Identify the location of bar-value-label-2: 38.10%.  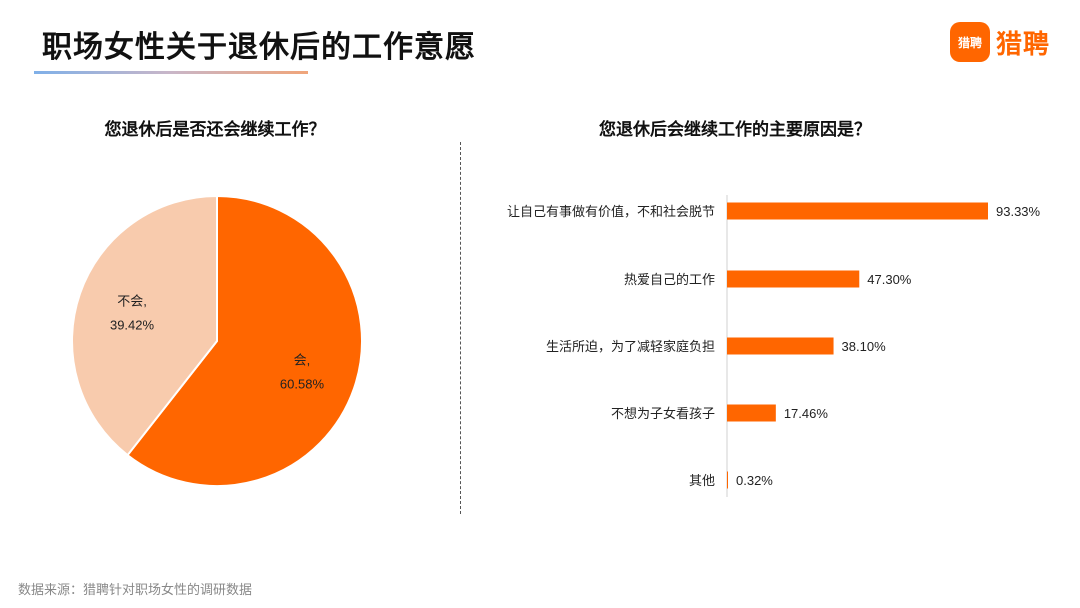
(864, 346).